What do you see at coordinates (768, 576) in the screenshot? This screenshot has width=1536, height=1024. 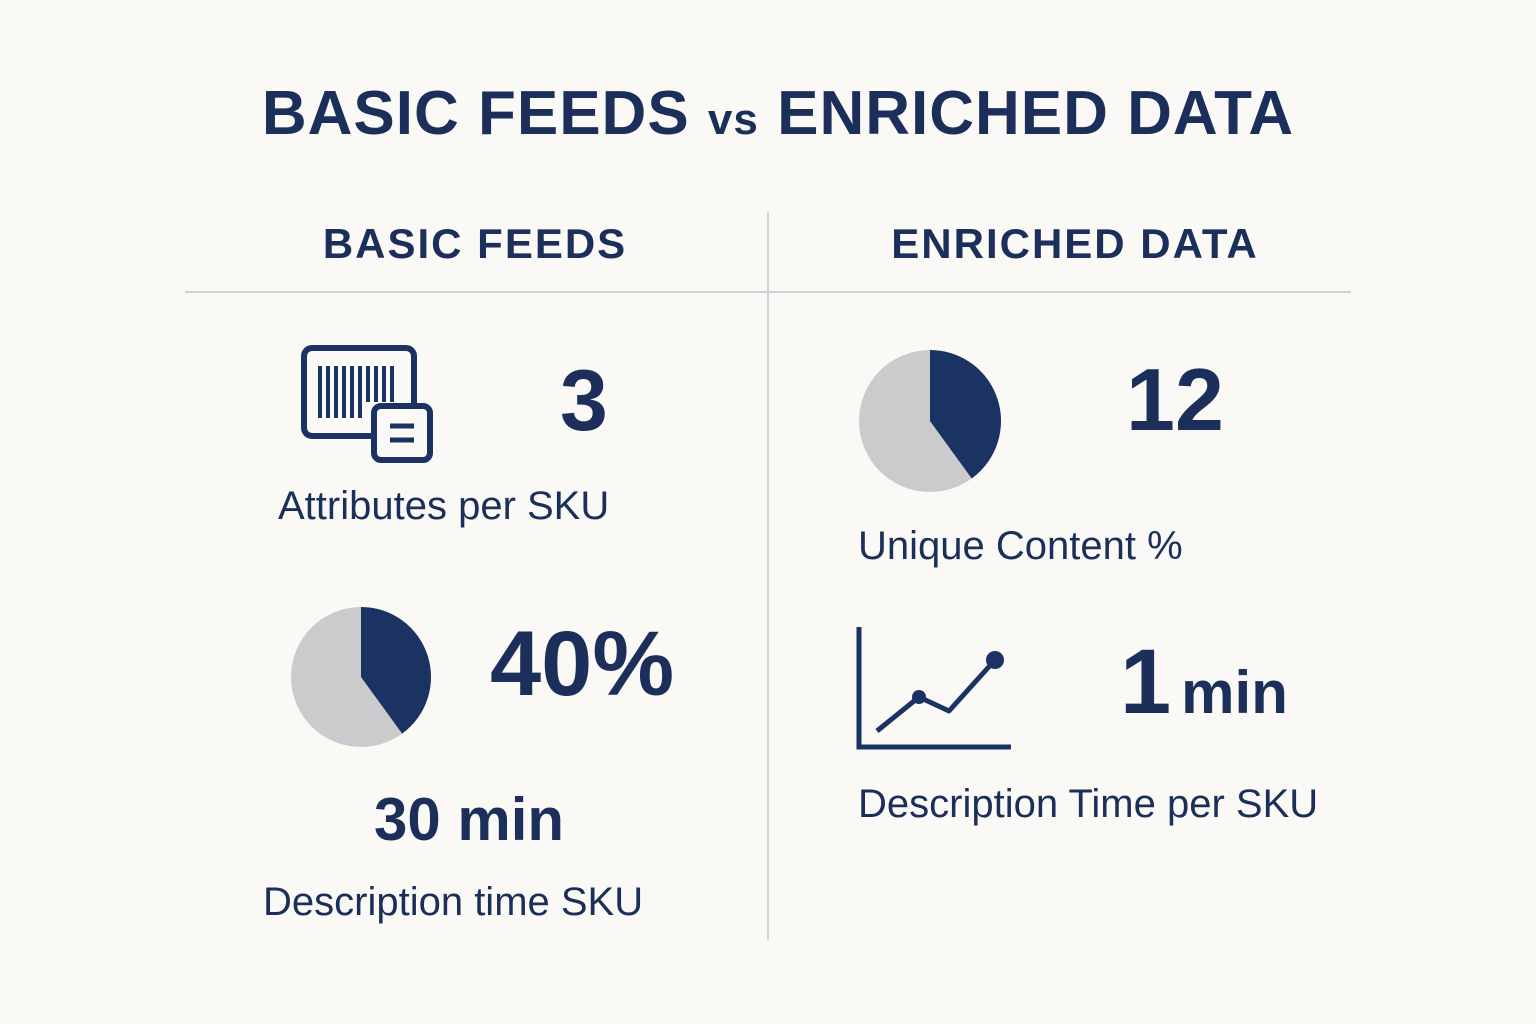 I see `vertical-divider` at bounding box center [768, 576].